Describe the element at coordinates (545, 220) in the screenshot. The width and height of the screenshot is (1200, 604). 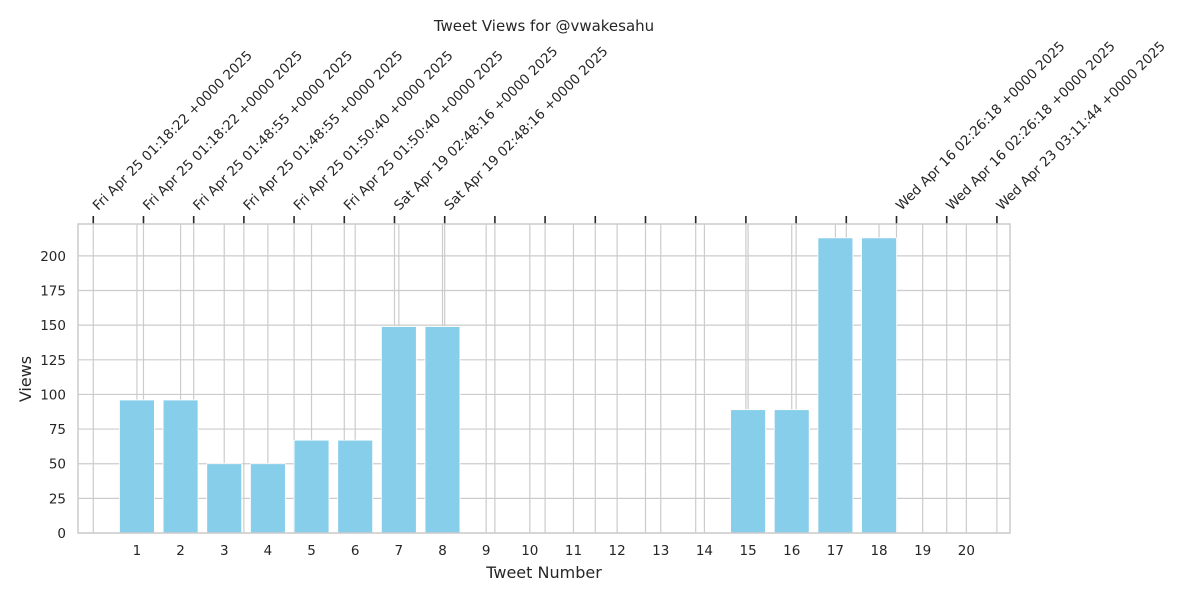
I see `top-axis-ticks` at that location.